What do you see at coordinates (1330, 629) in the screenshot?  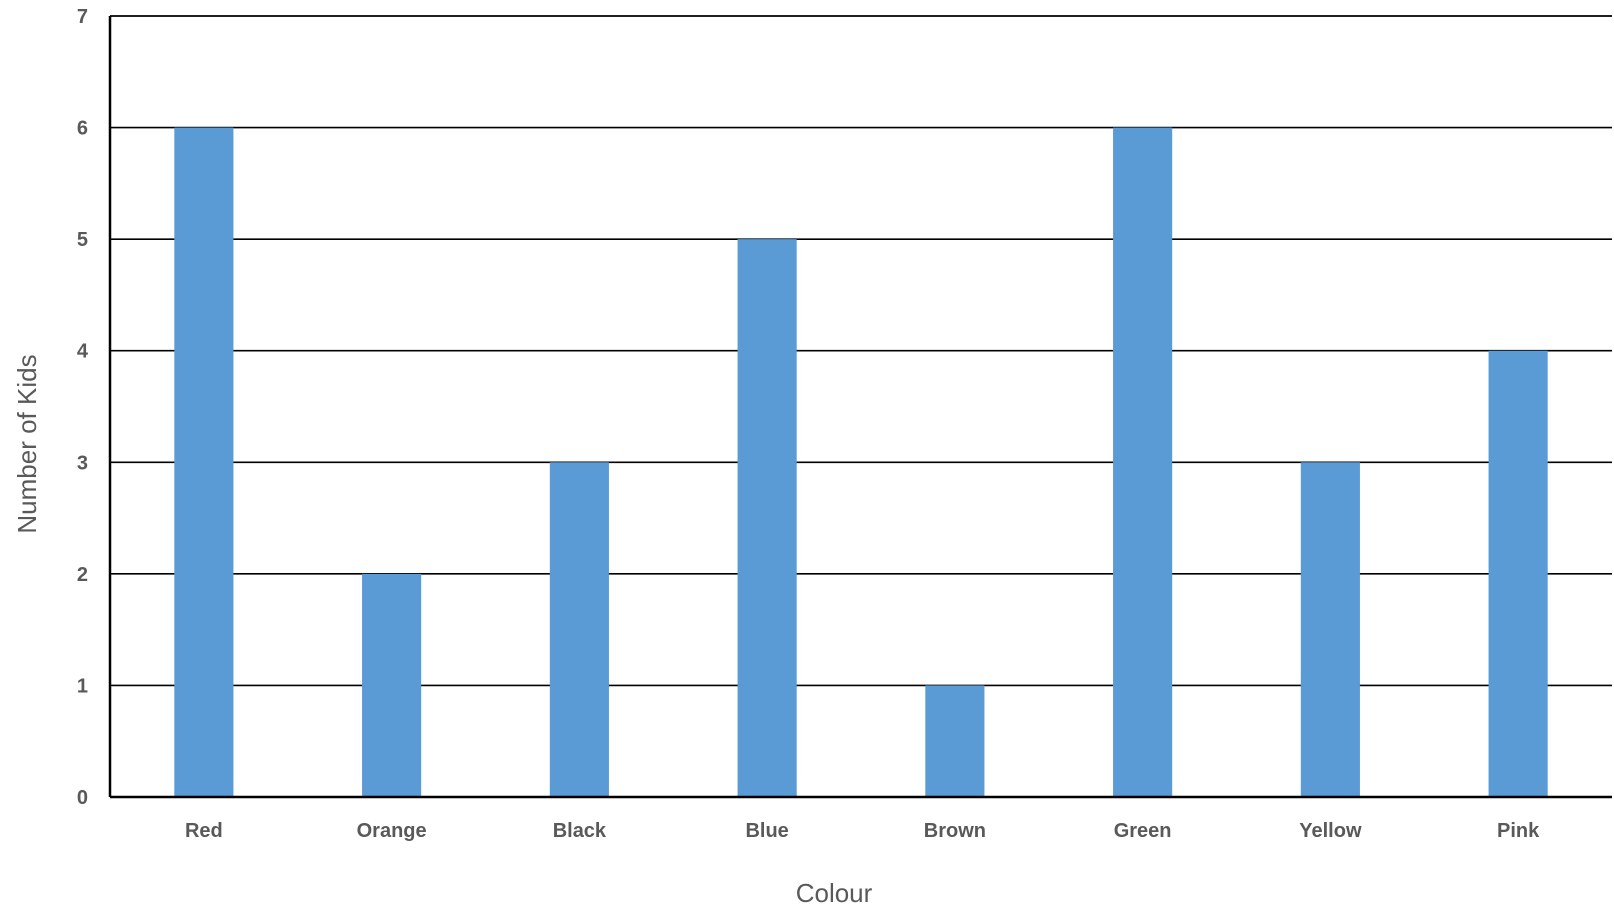 I see `bar-yellow` at bounding box center [1330, 629].